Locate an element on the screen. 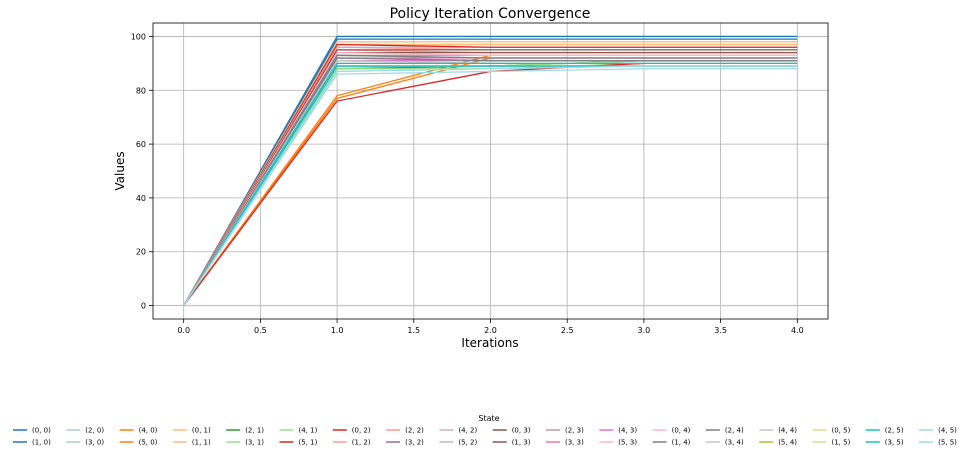 The image size is (977, 454). x-tick-label: 0.0 is located at coordinates (183, 330).